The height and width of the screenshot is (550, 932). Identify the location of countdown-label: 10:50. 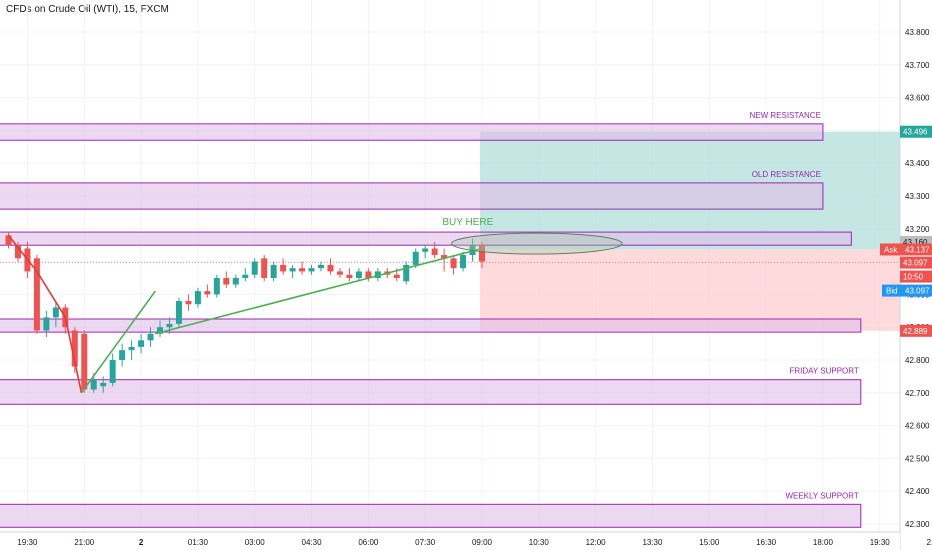
(913, 277).